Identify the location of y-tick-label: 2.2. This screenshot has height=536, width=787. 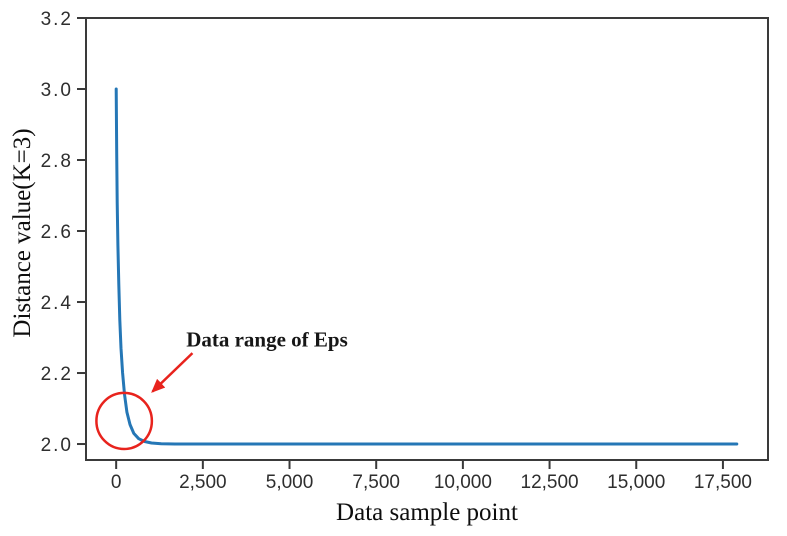
(57, 374).